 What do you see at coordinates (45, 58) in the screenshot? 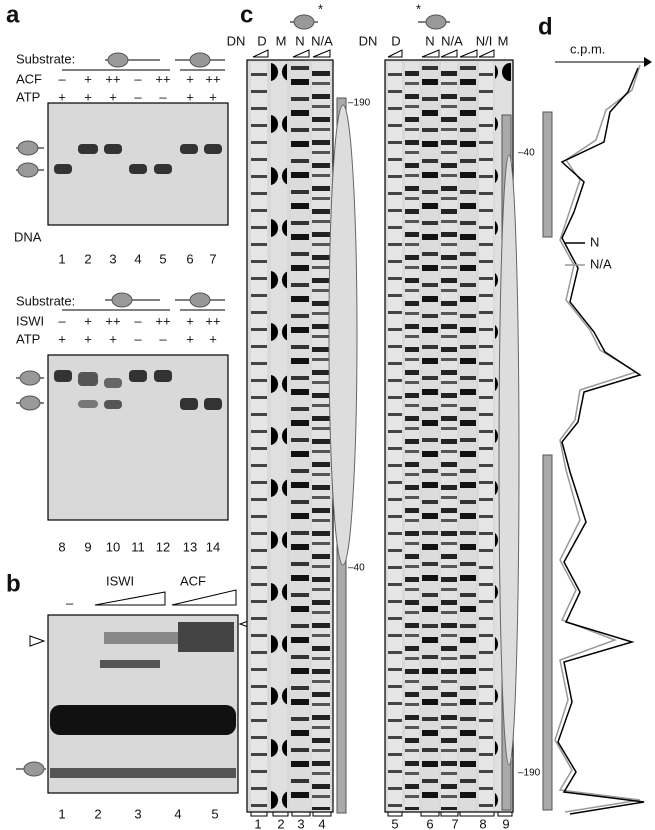
I see `substrate-label: Substrate:` at bounding box center [45, 58].